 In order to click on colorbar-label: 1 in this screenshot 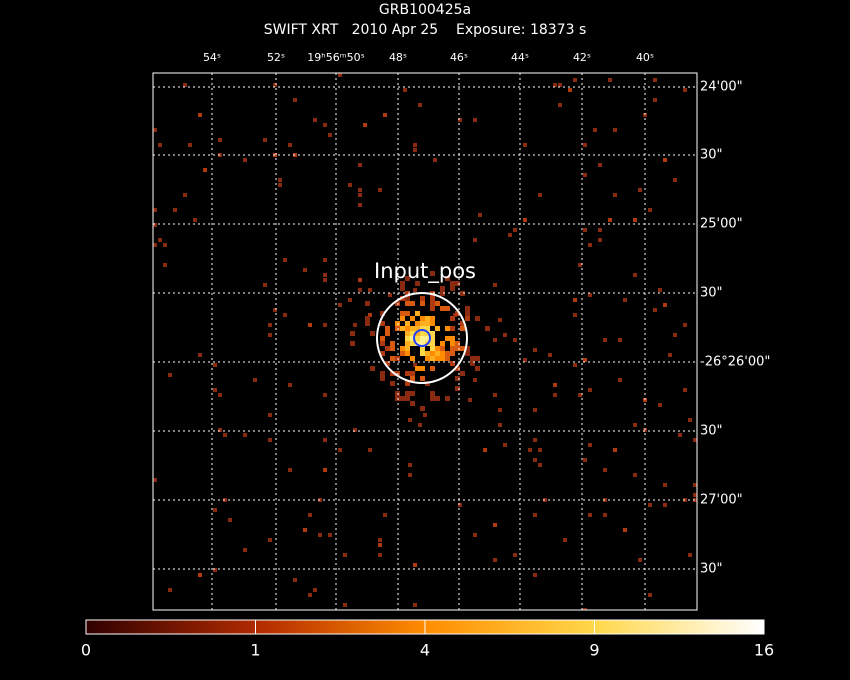, I will do `click(255, 650)`.